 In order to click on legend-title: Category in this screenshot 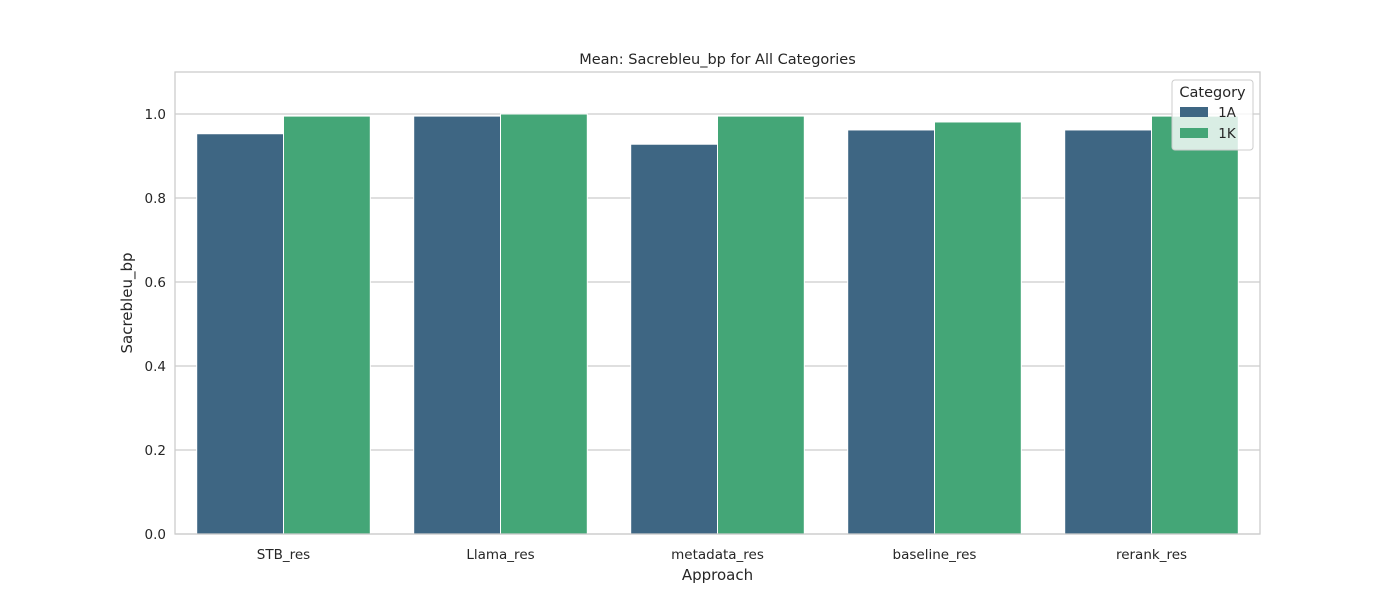, I will do `click(1212, 93)`.